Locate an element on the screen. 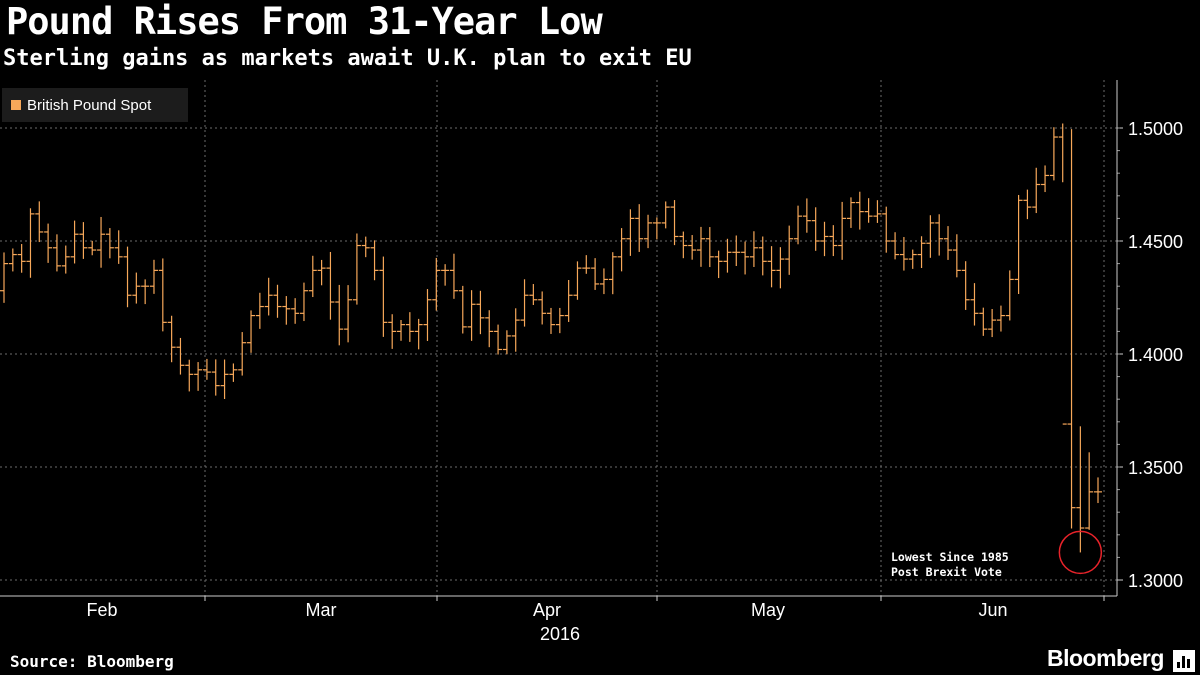 The width and height of the screenshot is (1200, 675). y-tick-label: 1.3000 is located at coordinates (1155, 581).